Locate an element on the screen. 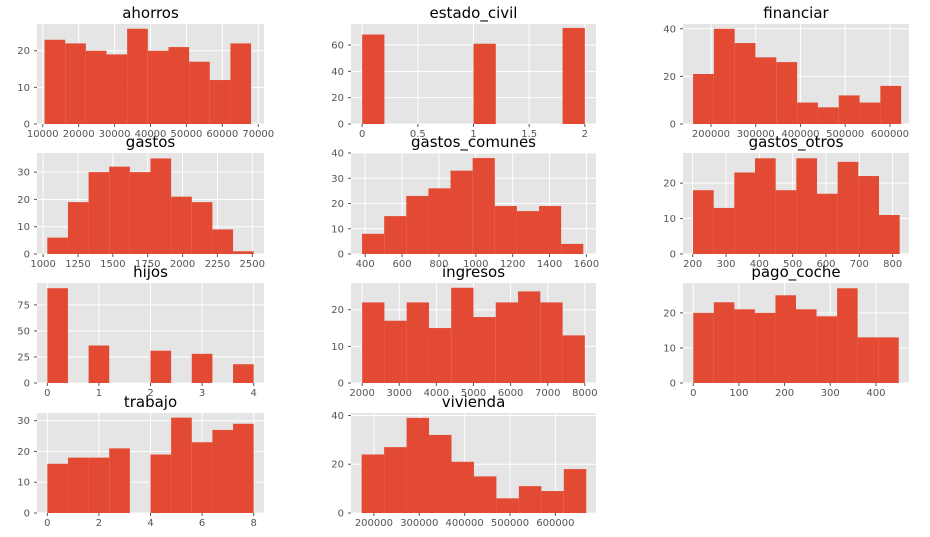 This screenshot has width=930, height=537. x-tick-label: 8000 is located at coordinates (584, 393).